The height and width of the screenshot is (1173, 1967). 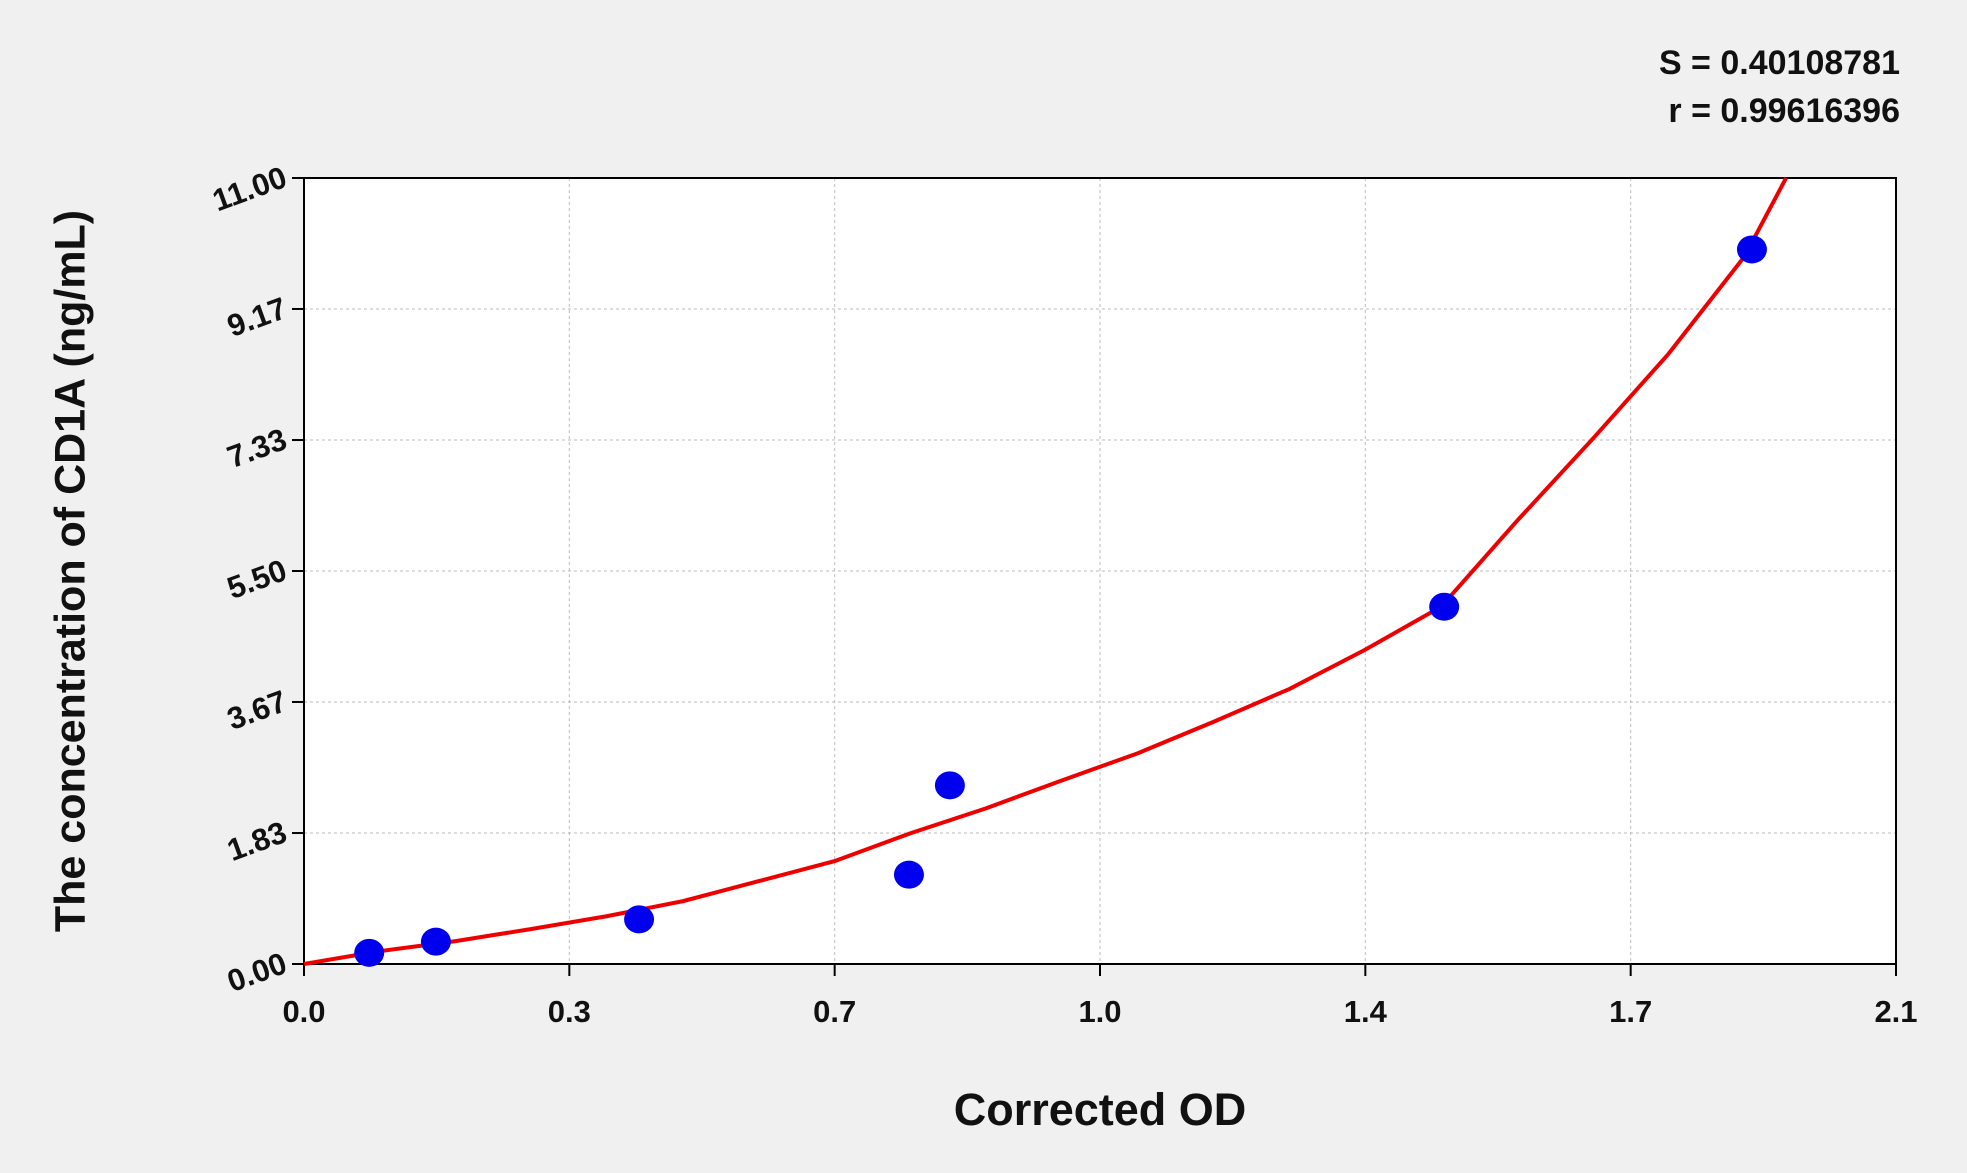 I want to click on x-axis-title: Corrected OD, so click(x=1100, y=1109).